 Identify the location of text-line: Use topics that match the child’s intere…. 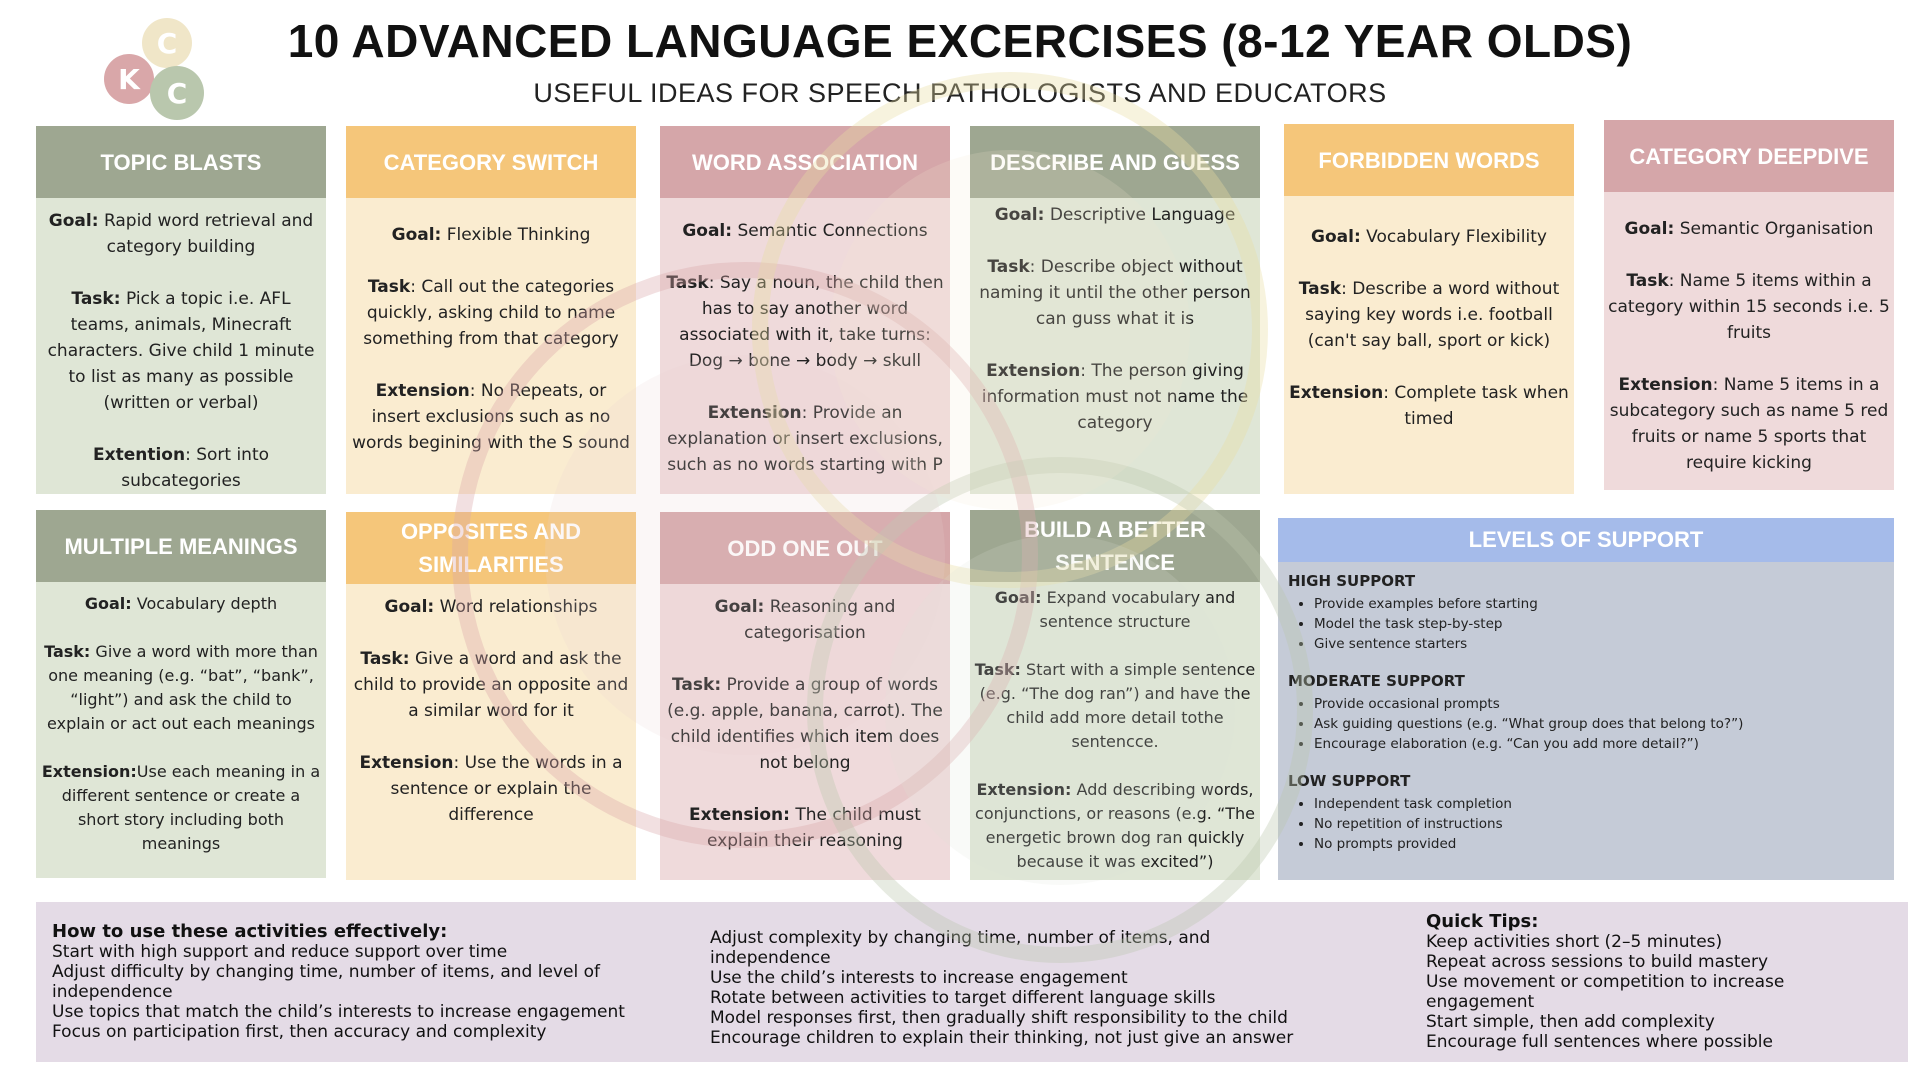
(338, 1012).